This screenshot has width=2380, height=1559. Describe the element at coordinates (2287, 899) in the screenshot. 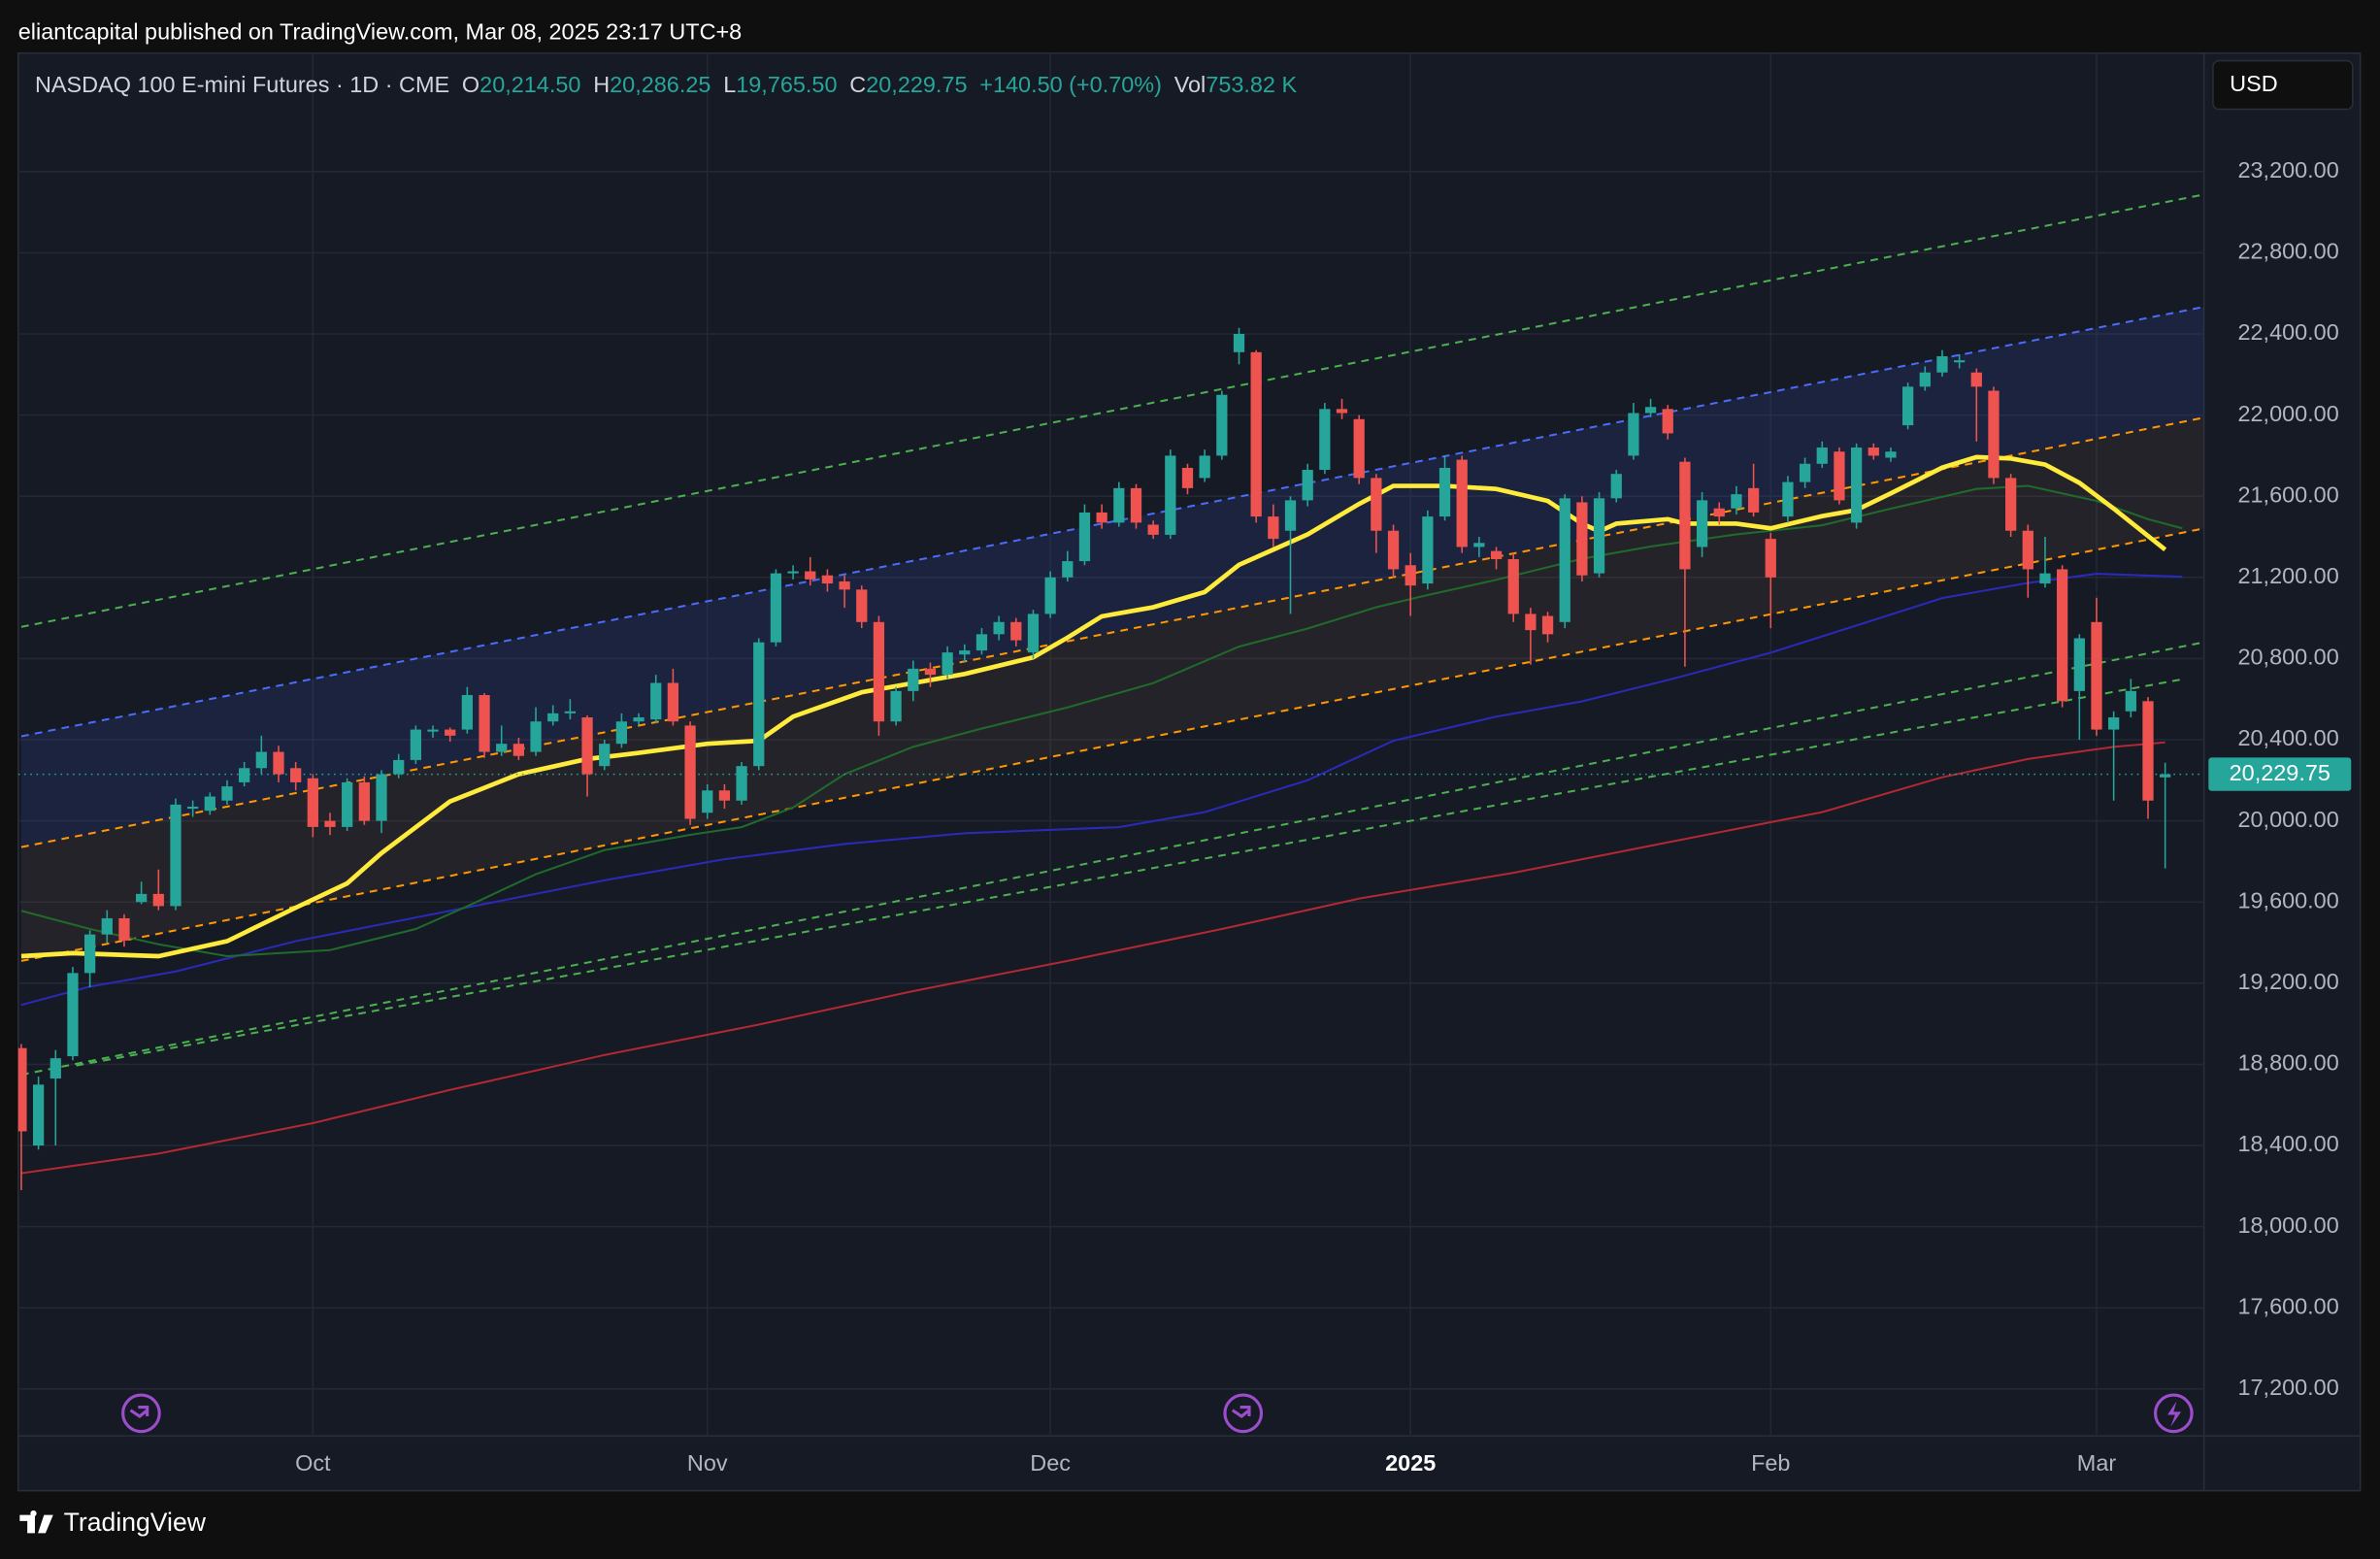

I see `y-tick-label: 19,600.00` at that location.